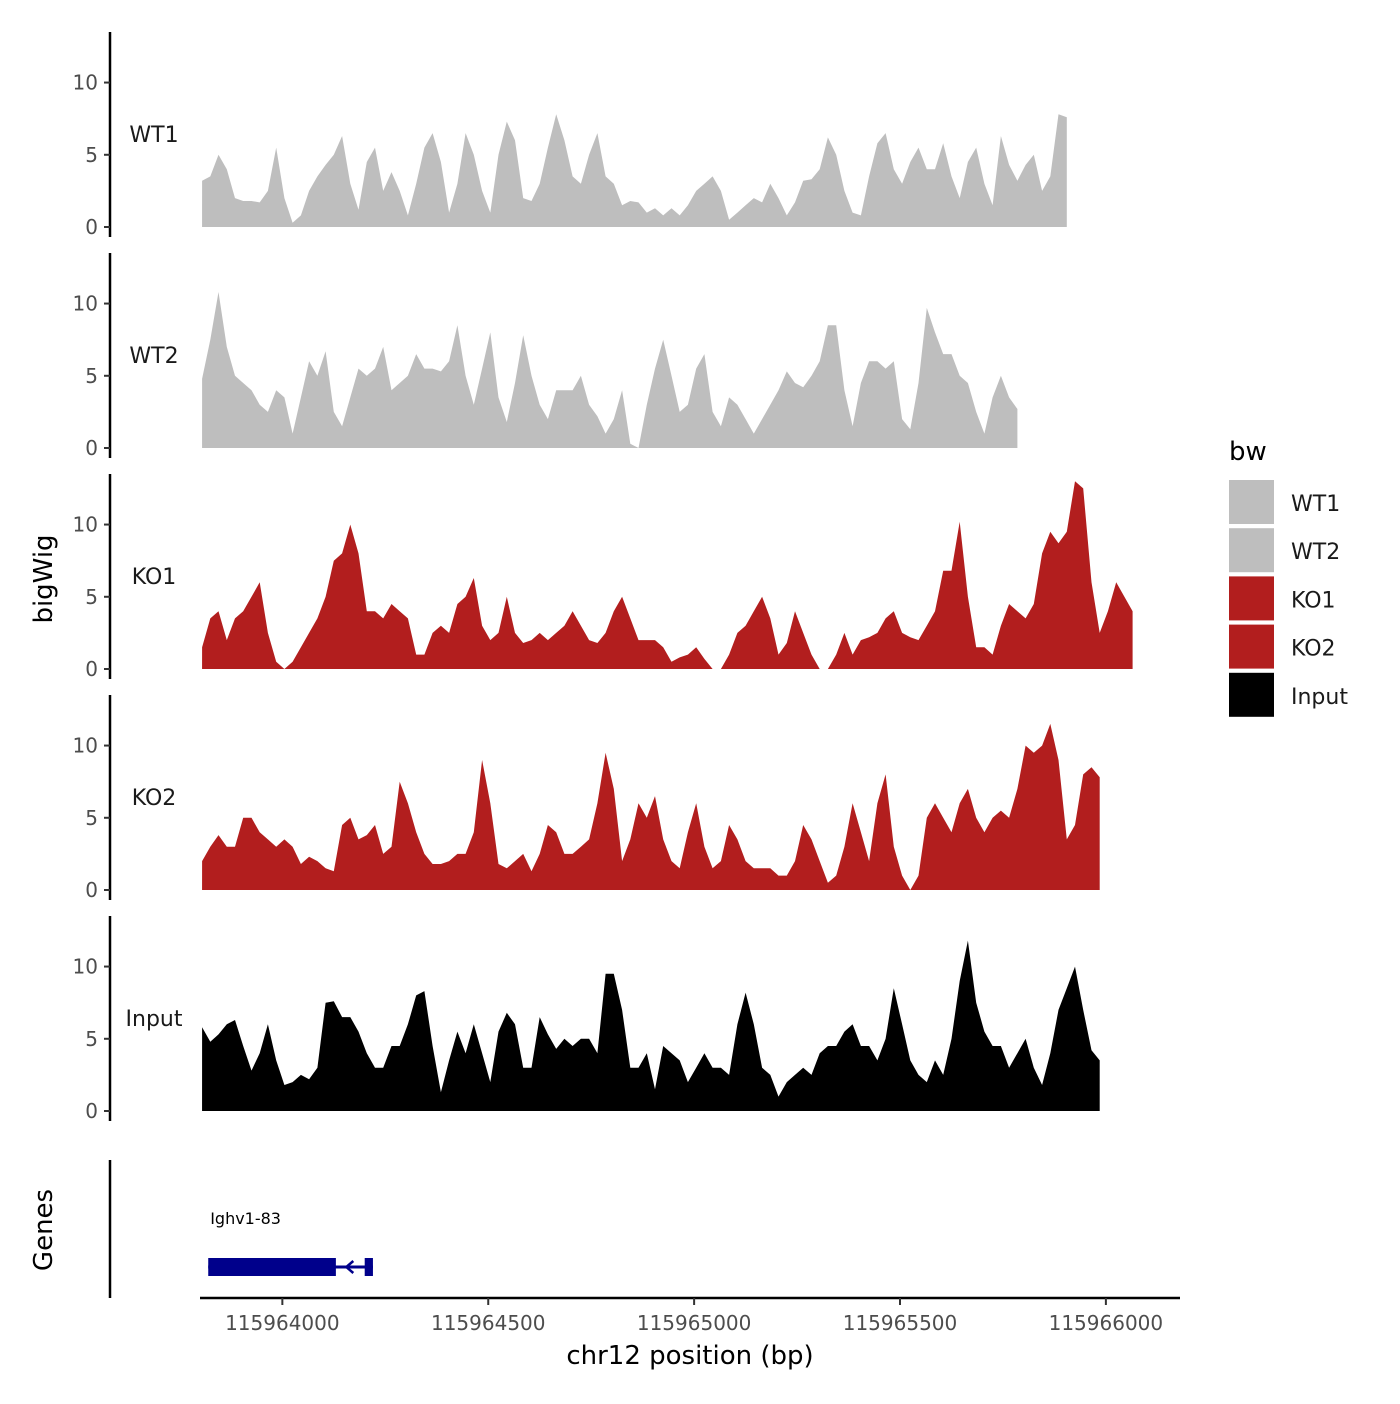  I want to click on x-axis-title: chr12 position (bp), so click(689, 1356).